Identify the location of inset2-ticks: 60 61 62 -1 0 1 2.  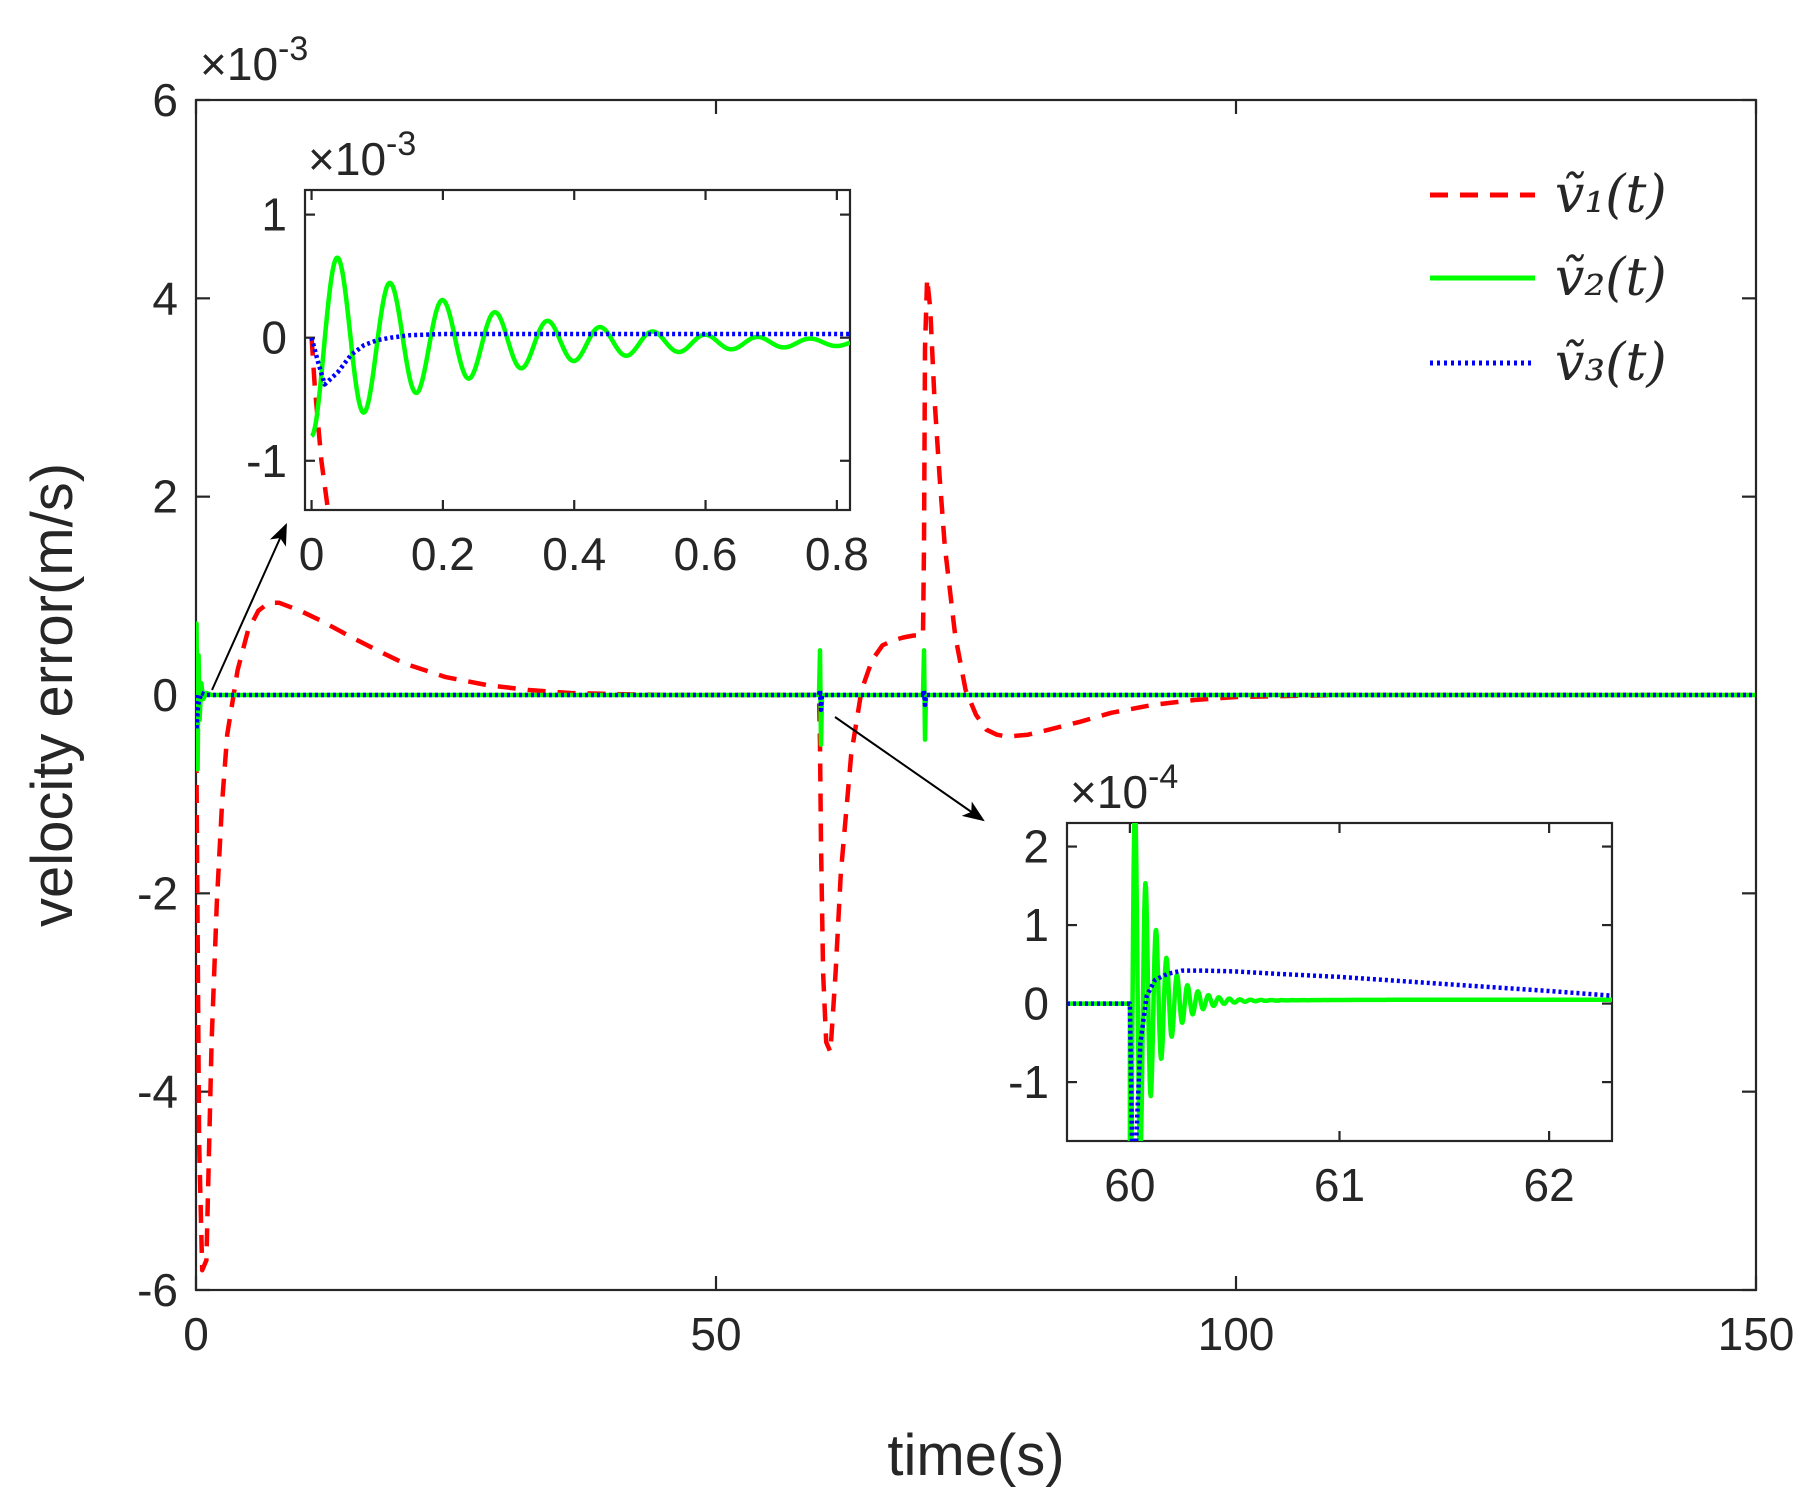
(1310, 1016).